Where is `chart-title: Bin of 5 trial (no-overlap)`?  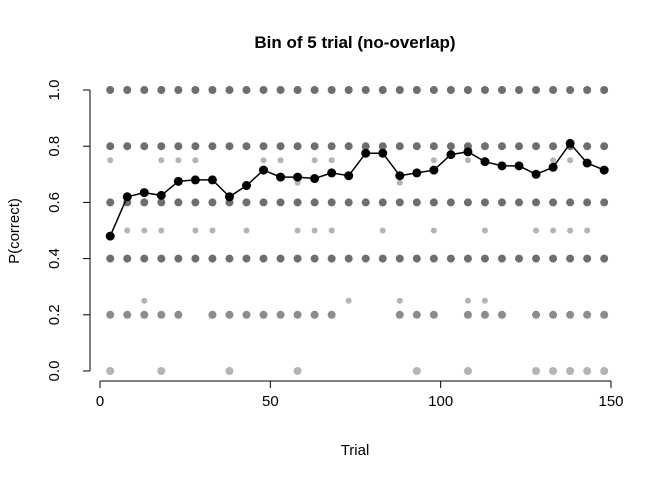
chart-title: Bin of 5 trial (no-overlap) is located at coordinates (354, 42).